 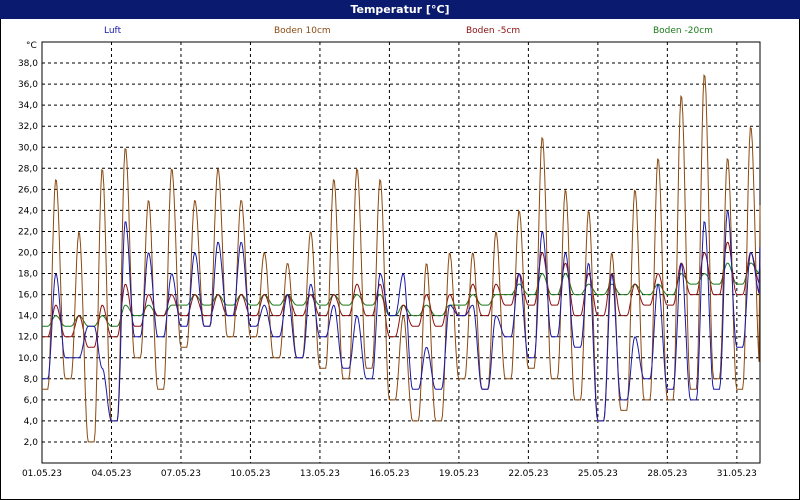 What do you see at coordinates (28, 127) in the screenshot?
I see `y-tick-label: 32,0` at bounding box center [28, 127].